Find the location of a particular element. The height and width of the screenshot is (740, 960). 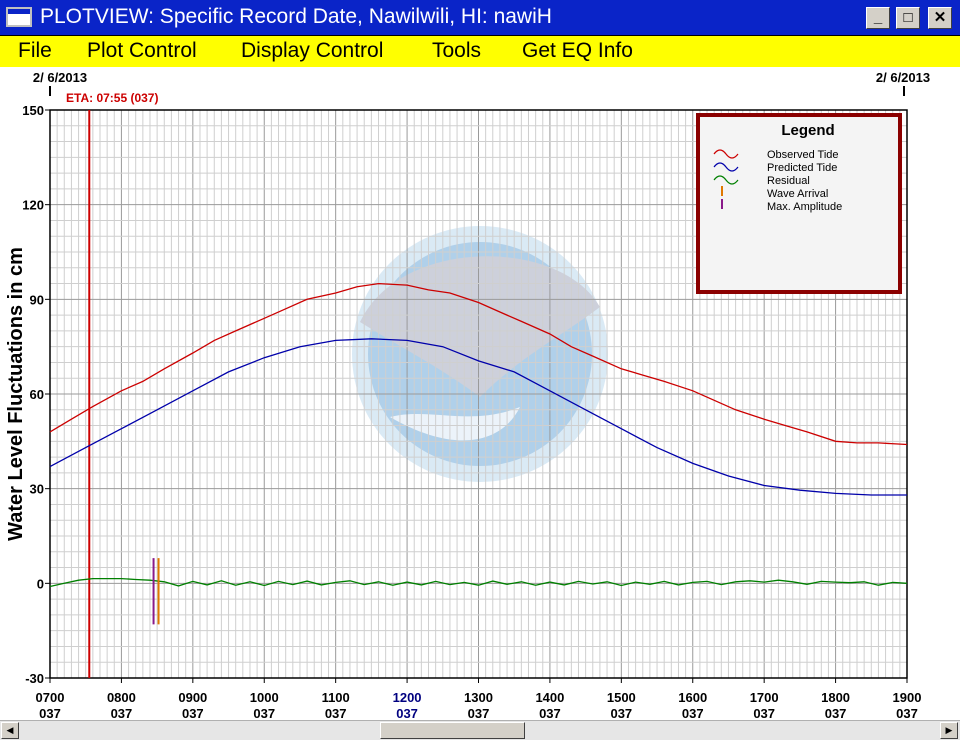

y-tick-label: 30 is located at coordinates (37, 489).